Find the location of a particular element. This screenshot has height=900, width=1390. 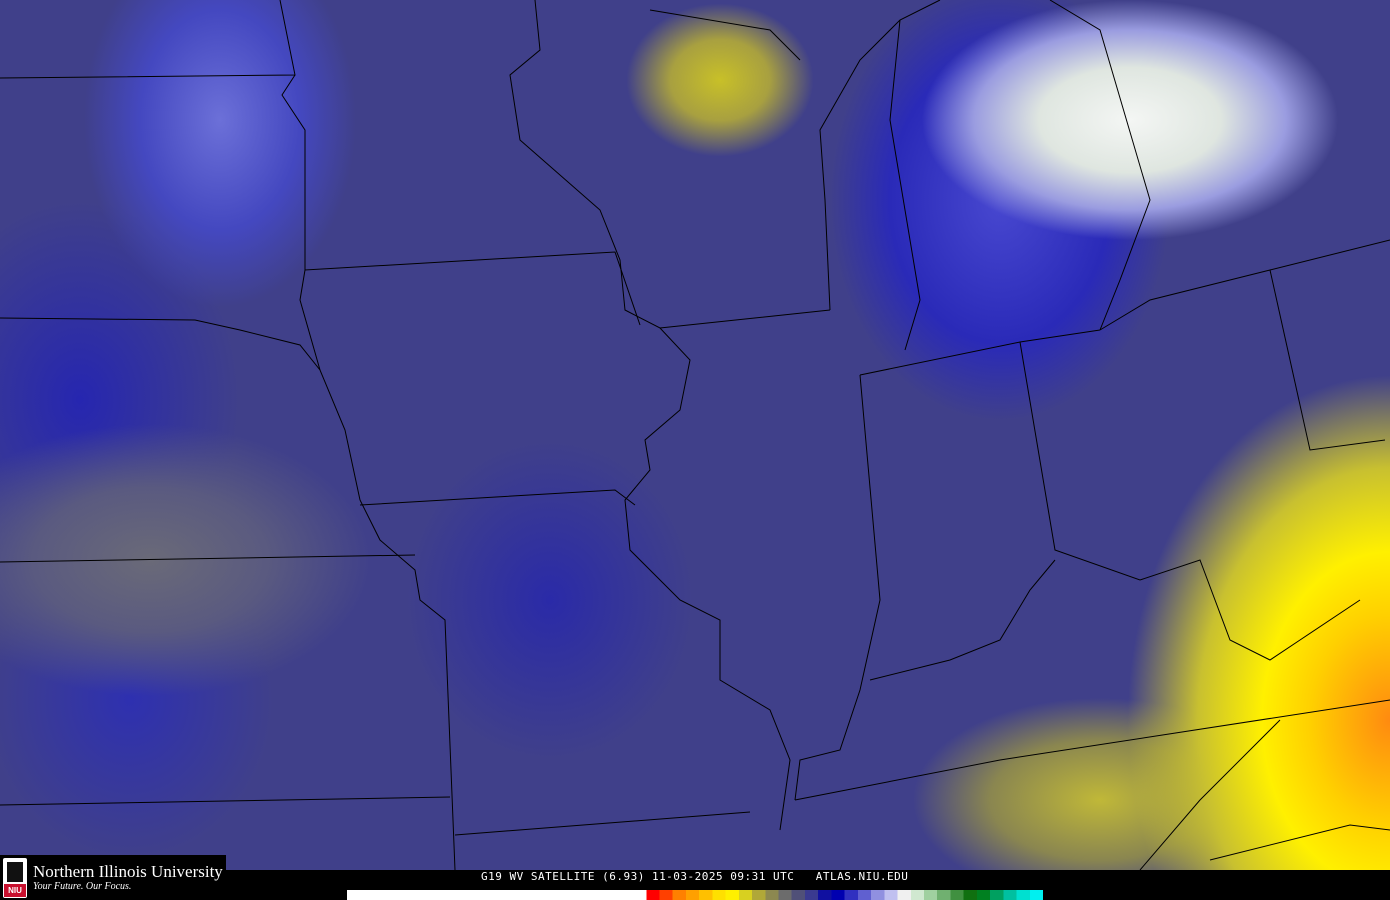

university-tagline: Your Future. Our Focus. is located at coordinates (82, 886).